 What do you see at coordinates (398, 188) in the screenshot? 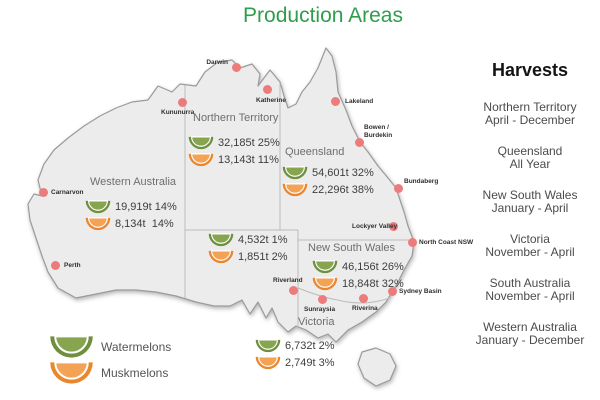
I see `city-marker-bundaberg` at bounding box center [398, 188].